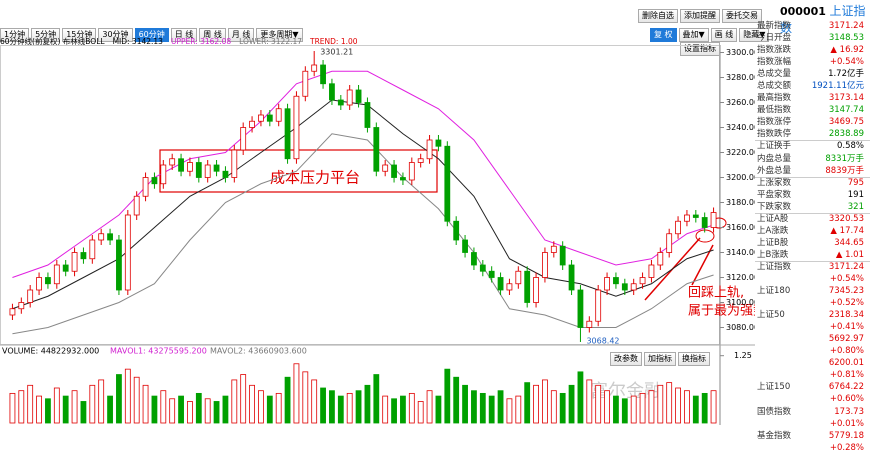 This screenshot has width=870, height=455. Describe the element at coordinates (812, 75) in the screenshot. I see `quote-row: 总成交量 1.72亿手` at that location.